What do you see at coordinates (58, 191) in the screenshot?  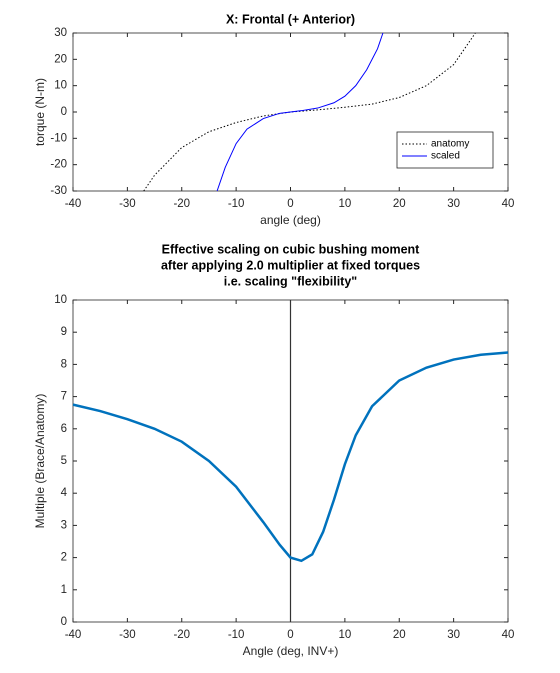 I see `y-tick-label: -30` at bounding box center [58, 191].